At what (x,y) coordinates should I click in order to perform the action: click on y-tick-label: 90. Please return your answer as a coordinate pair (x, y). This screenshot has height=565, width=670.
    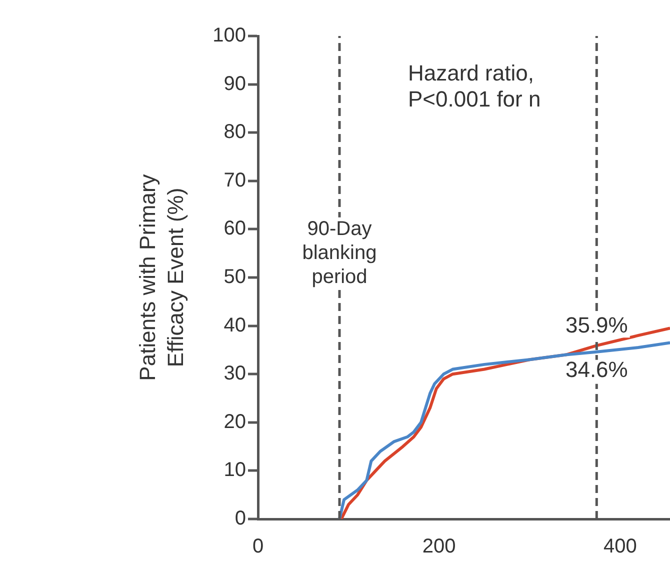
    Looking at the image, I should click on (235, 83).